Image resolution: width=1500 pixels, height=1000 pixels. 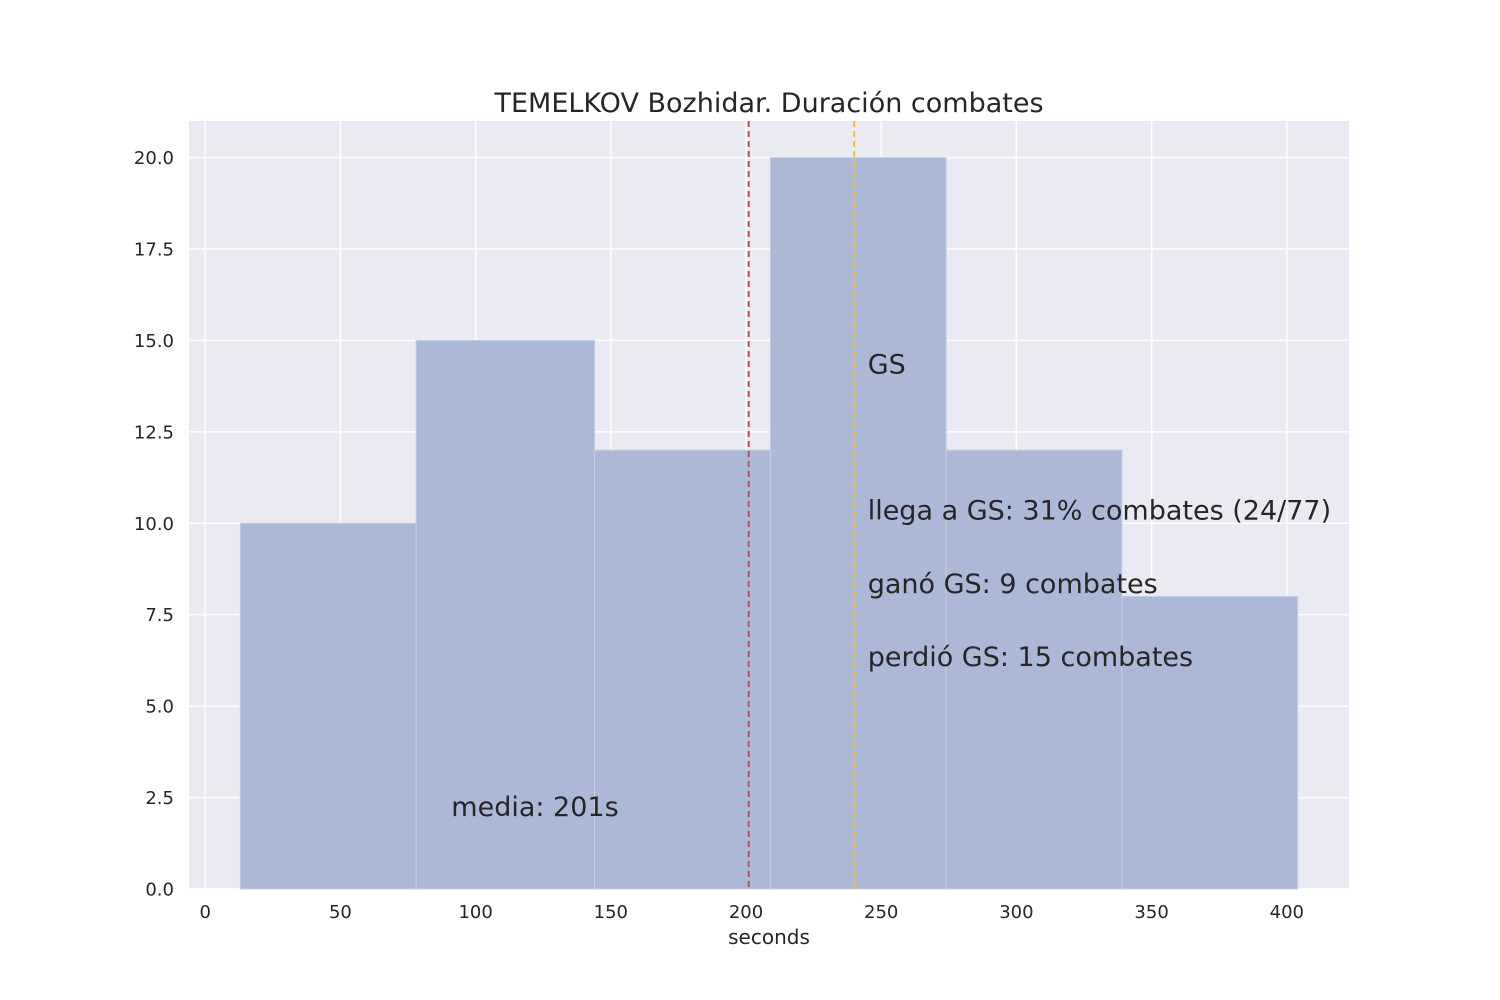 What do you see at coordinates (204, 912) in the screenshot?
I see `x-tick-label-0: 0` at bounding box center [204, 912].